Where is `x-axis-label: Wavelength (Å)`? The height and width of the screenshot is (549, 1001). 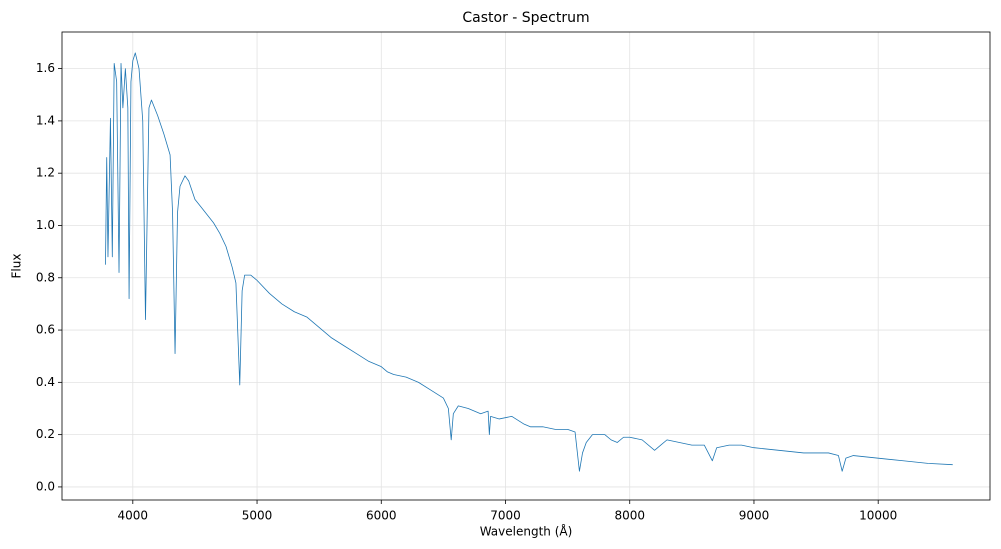 x-axis-label: Wavelength (Å) is located at coordinates (526, 531).